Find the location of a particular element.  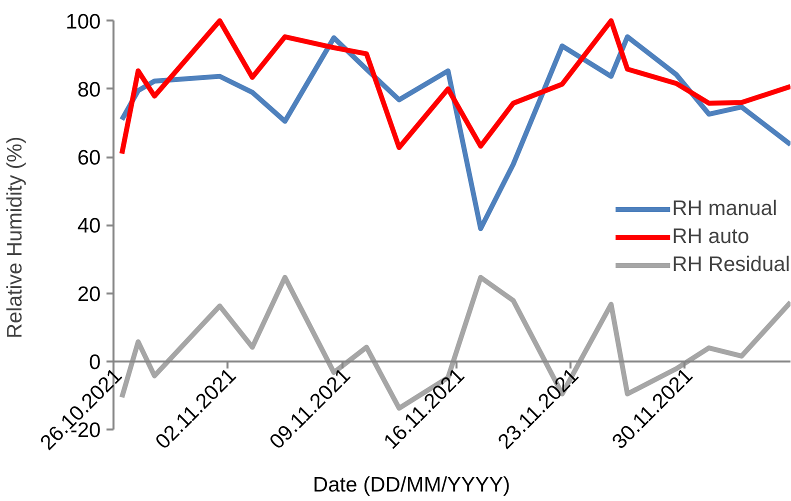

y-tick-label: 60 is located at coordinates (89, 158).